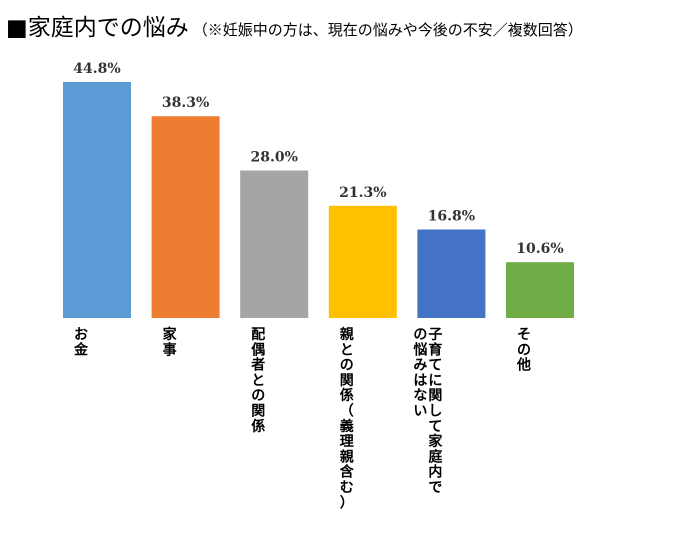  Describe the element at coordinates (185, 103) in the screenshot. I see `bar-value-label-1: 38.3%` at that location.